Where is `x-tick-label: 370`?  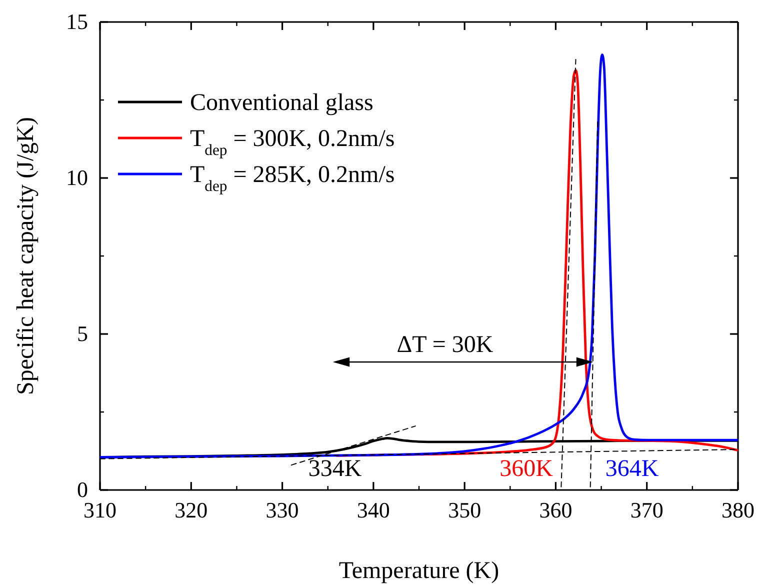 x-tick-label: 370 is located at coordinates (647, 510).